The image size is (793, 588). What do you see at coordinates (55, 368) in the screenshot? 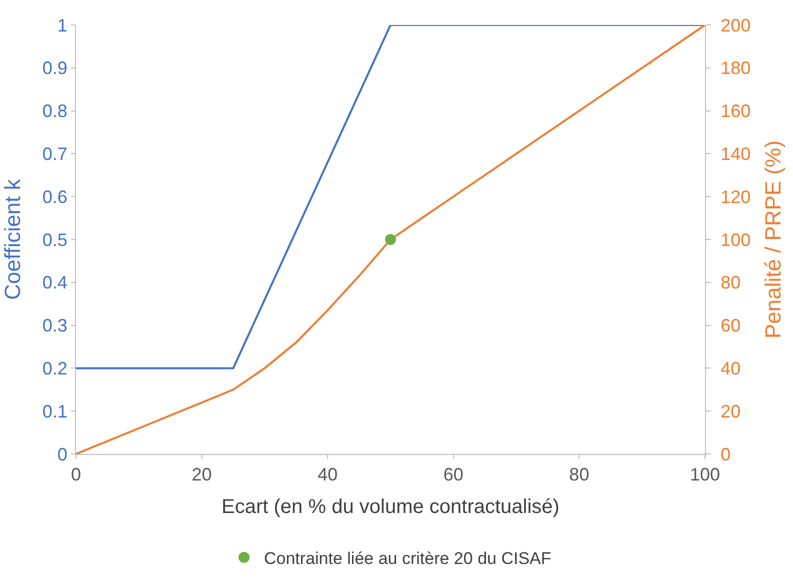
I see `y-tick-label: 0.2` at bounding box center [55, 368].